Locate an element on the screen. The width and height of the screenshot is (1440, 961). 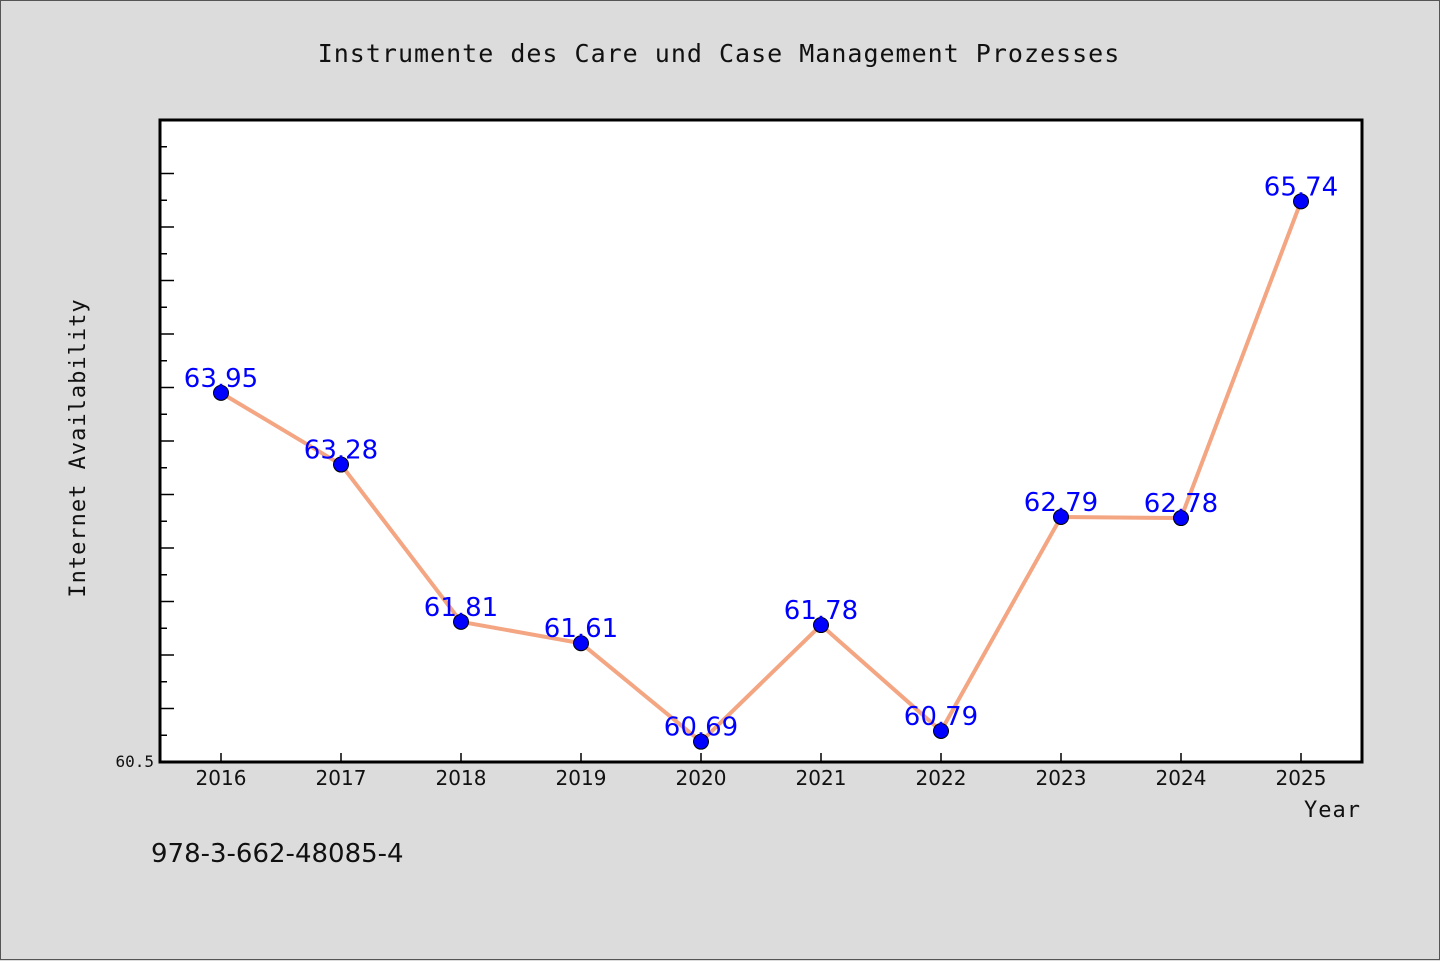
data-label: 61.61 is located at coordinates (581, 629).